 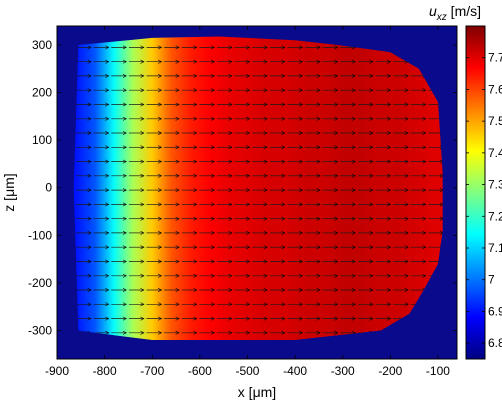 What do you see at coordinates (495, 153) in the screenshot?
I see `colorbar-tick-label: 7.4` at bounding box center [495, 153].